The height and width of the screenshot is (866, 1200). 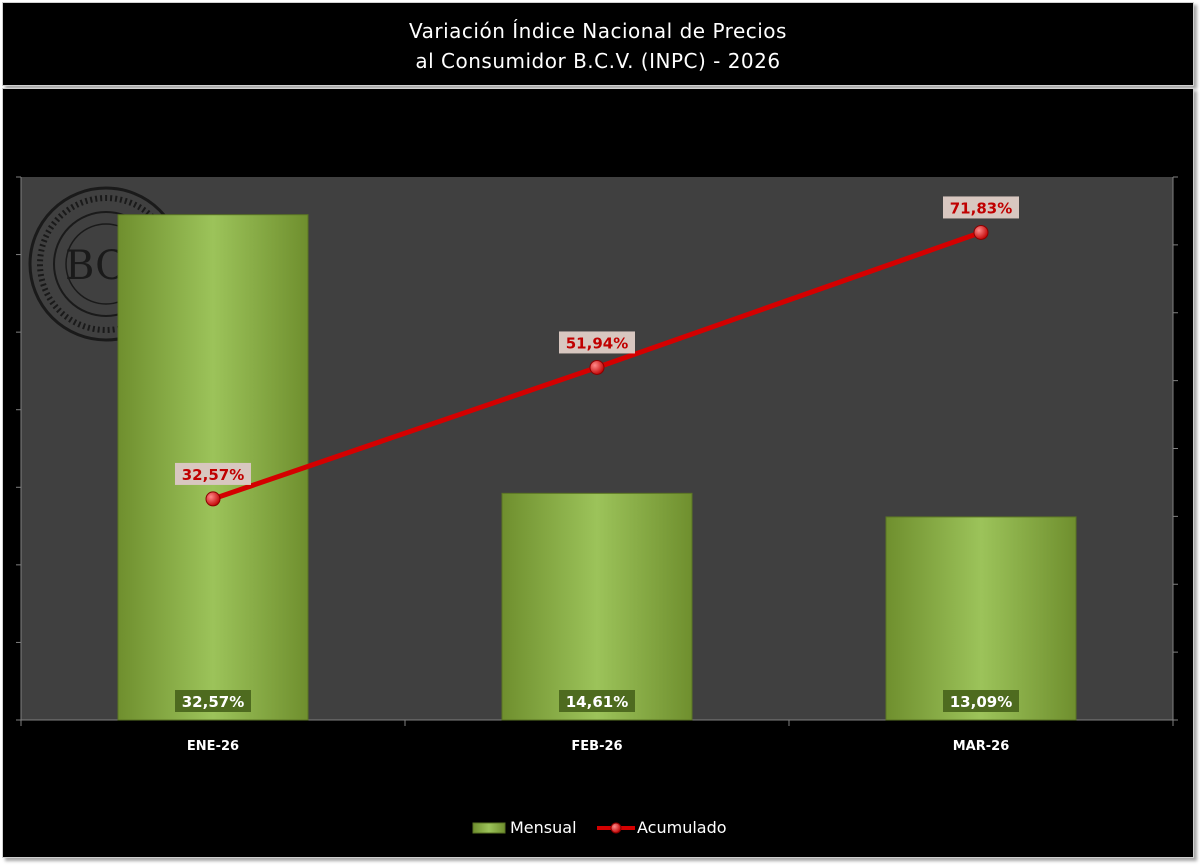 I want to click on x-tick-label: ENE-26, so click(x=213, y=746).